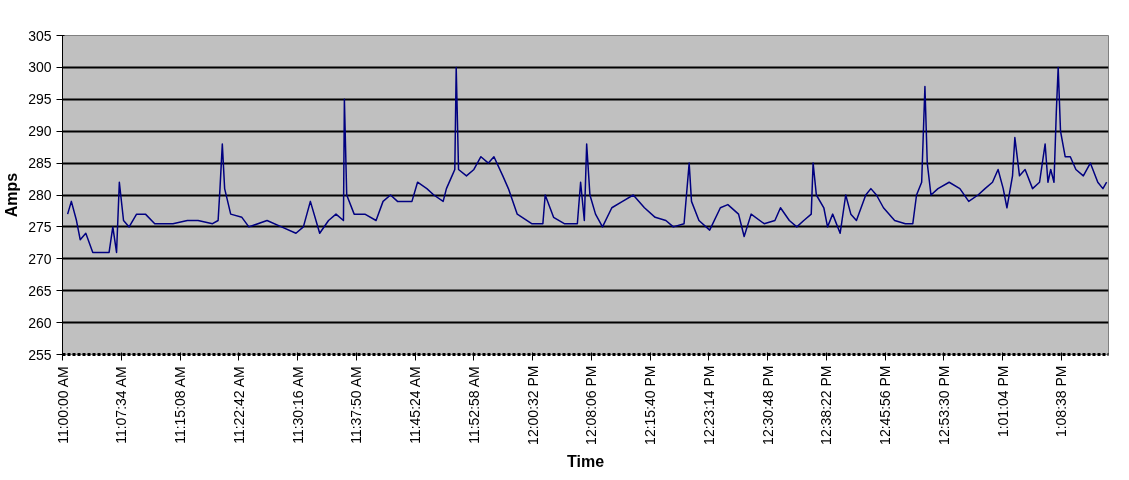 The image size is (1129, 480). Describe the element at coordinates (297, 405) in the screenshot. I see `x-tick-label: 11:30:16 AM` at that location.